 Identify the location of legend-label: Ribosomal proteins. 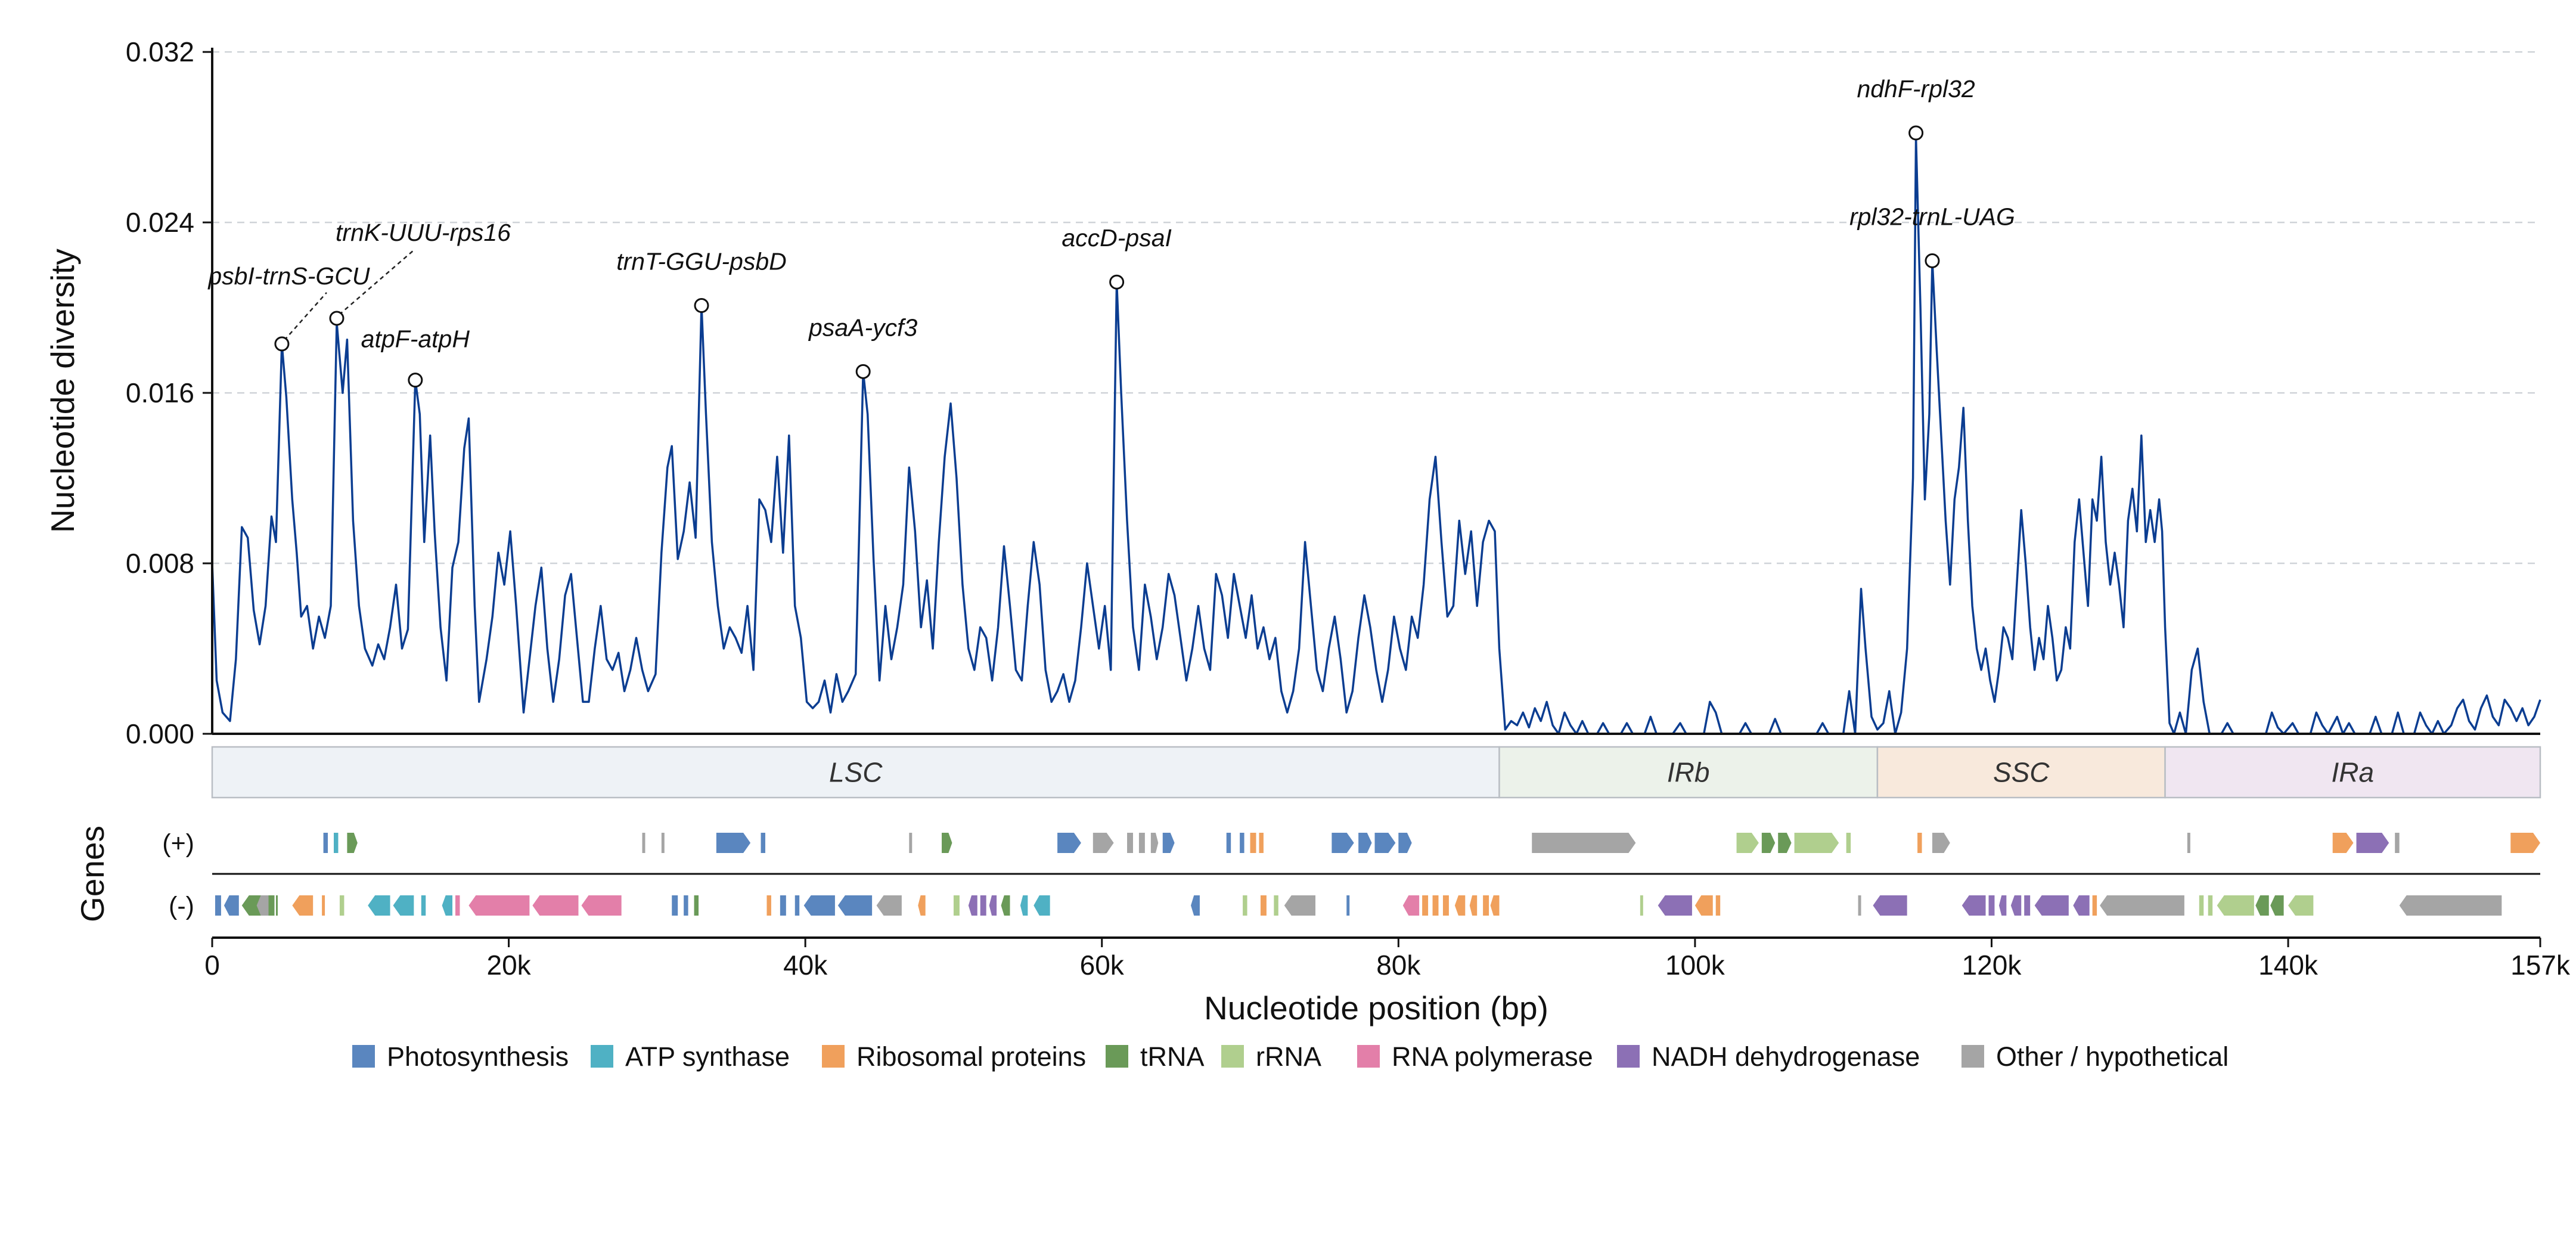
(971, 1056).